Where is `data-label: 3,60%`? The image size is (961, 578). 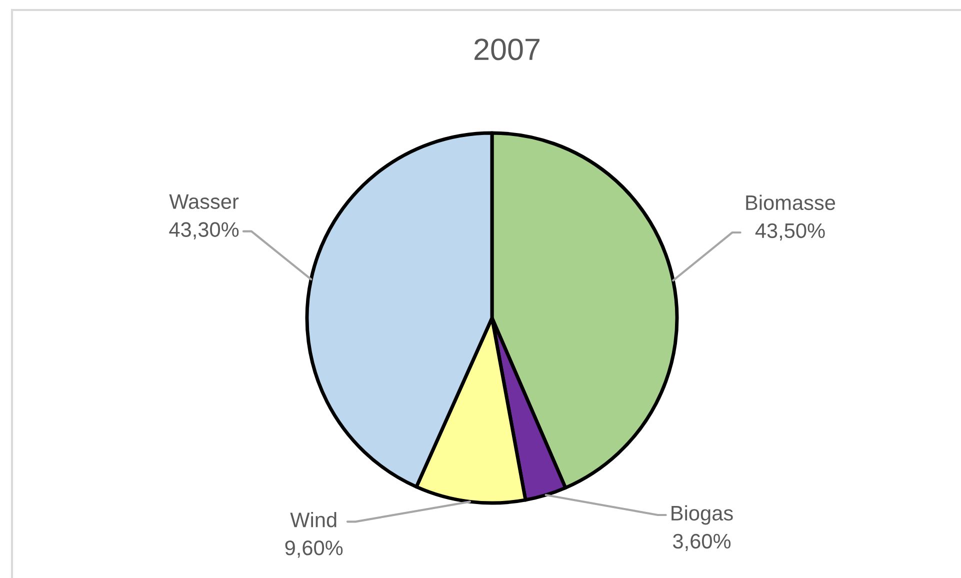 data-label: 3,60% is located at coordinates (702, 543).